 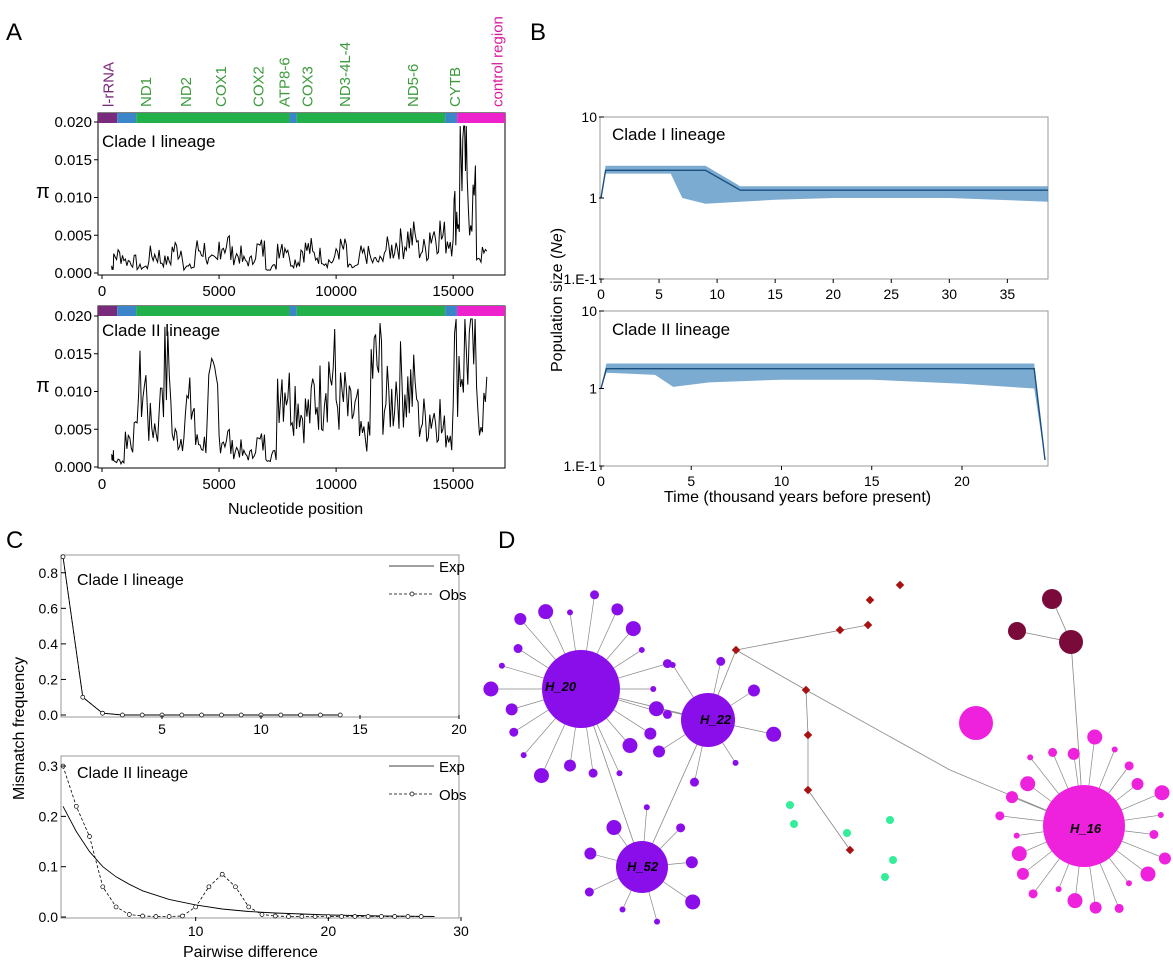 What do you see at coordinates (73, 354) in the screenshot?
I see `pi2-y-label-3: 0.015` at bounding box center [73, 354].